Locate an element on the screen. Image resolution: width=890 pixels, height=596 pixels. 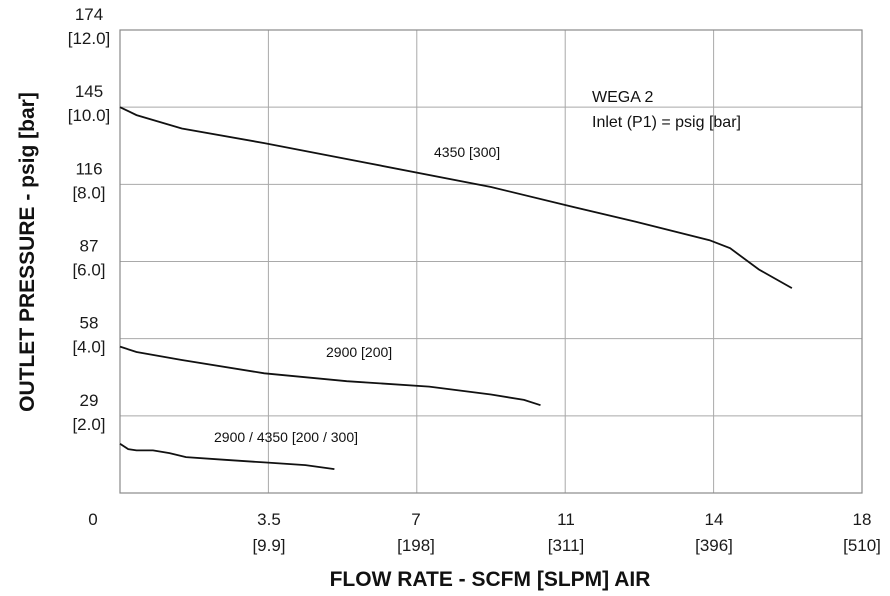
series-label: 2900 / 4350 [200 / 300] is located at coordinates (286, 437).